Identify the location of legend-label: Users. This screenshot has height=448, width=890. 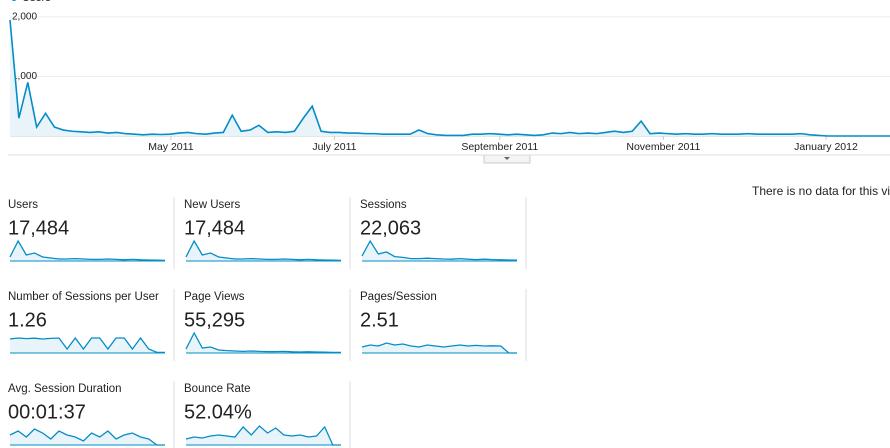
(36, 2).